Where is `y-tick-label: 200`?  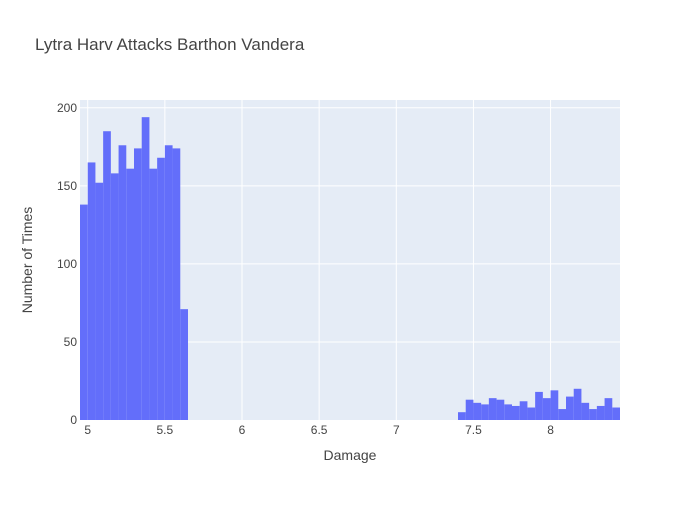 y-tick-label: 200 is located at coordinates (67, 108).